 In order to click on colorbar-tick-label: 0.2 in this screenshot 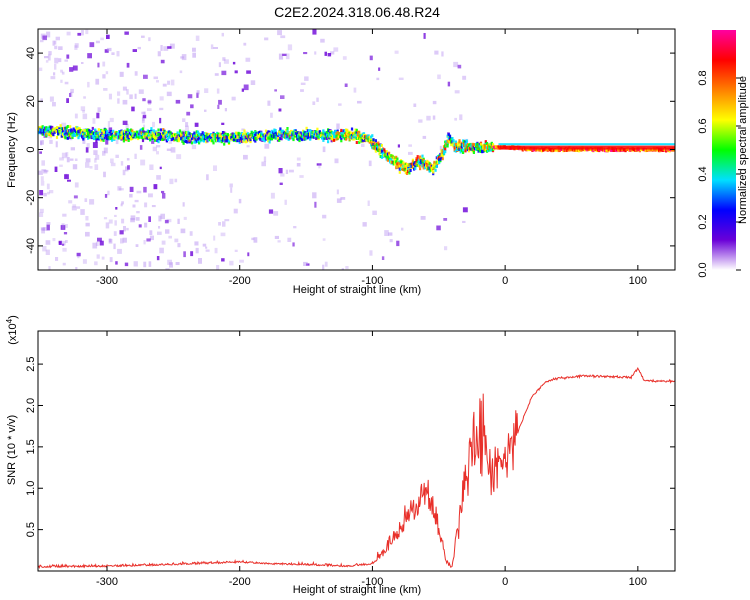, I will do `click(703, 221)`.